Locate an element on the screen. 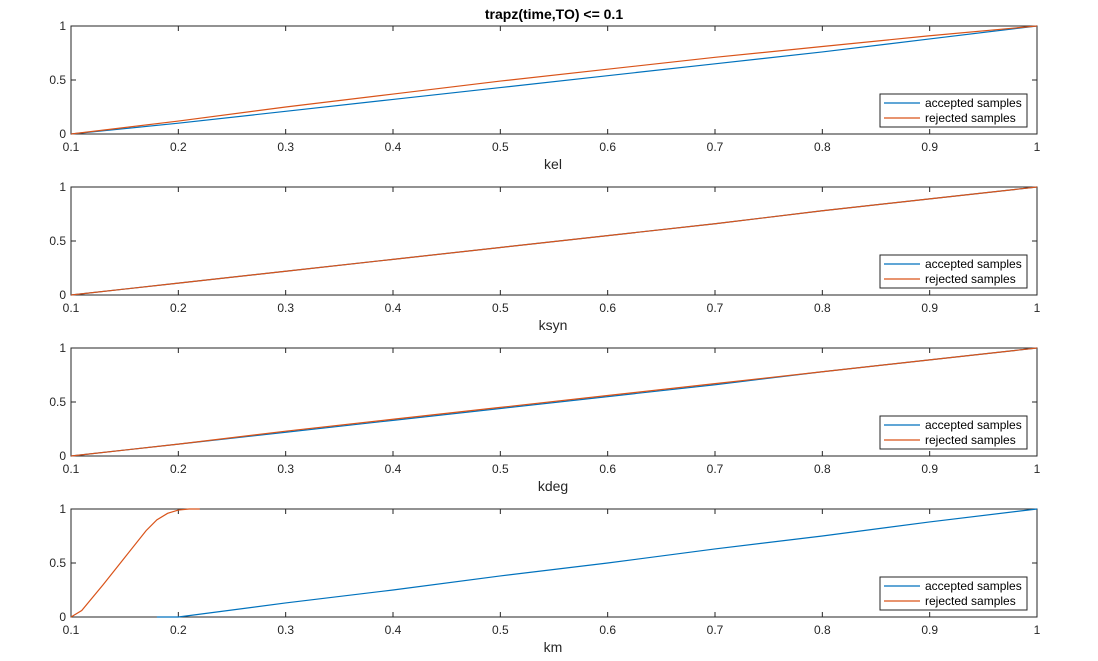  x-axis-label: ksyn is located at coordinates (553, 325).